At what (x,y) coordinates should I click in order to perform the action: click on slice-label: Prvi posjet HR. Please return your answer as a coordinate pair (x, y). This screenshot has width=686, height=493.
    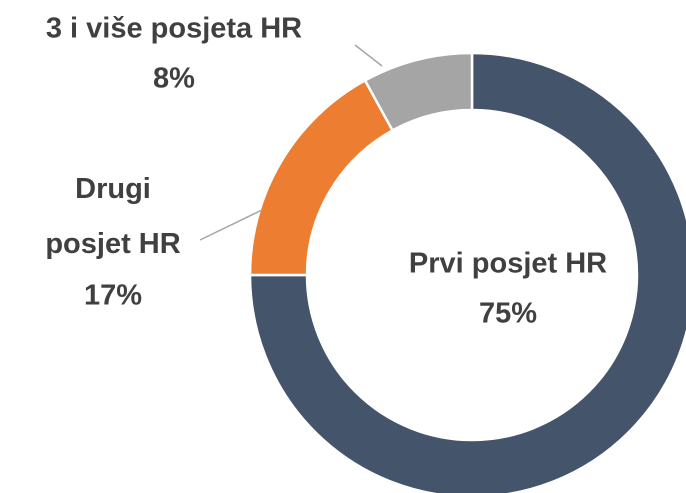
    Looking at the image, I should click on (508, 264).